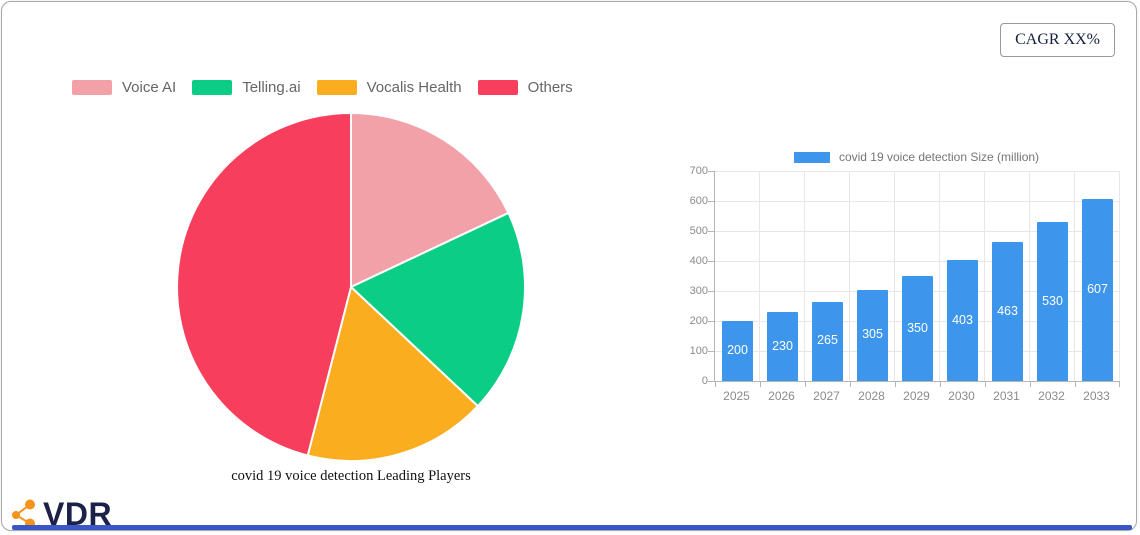 The width and height of the screenshot is (1140, 535). Describe the element at coordinates (78, 514) in the screenshot. I see `brand-text: VDR` at that location.